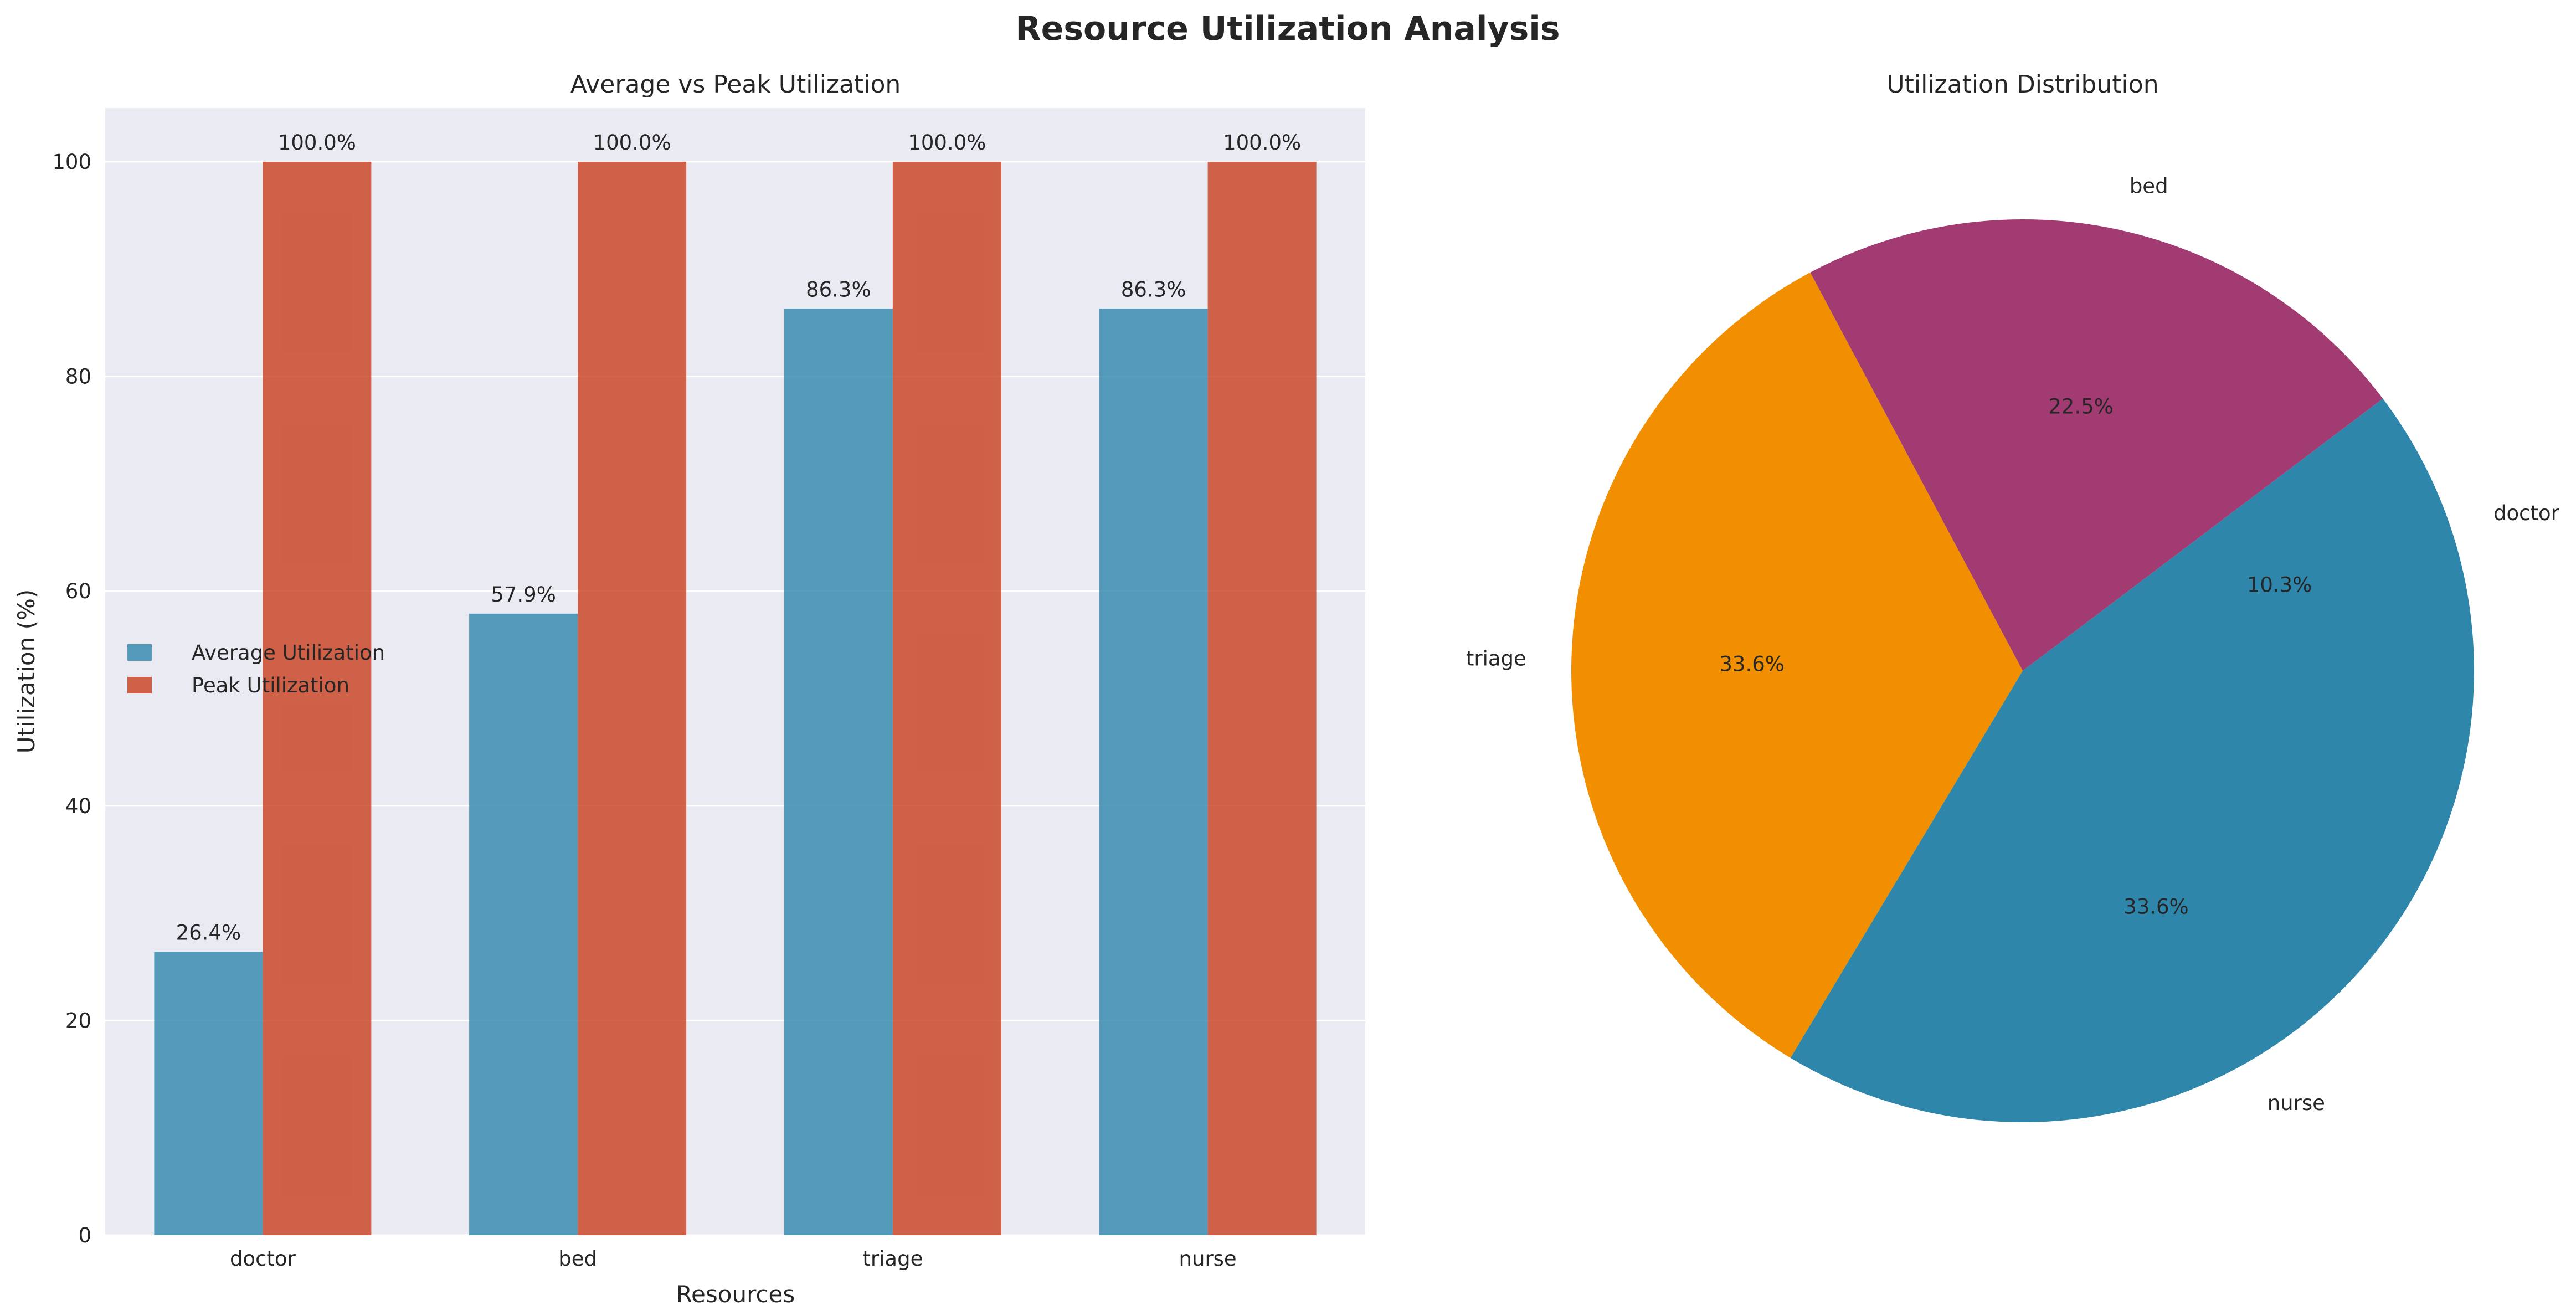 The height and width of the screenshot is (1310, 2576). What do you see at coordinates (1496, 658) in the screenshot?
I see `pie-category-label: triage` at bounding box center [1496, 658].